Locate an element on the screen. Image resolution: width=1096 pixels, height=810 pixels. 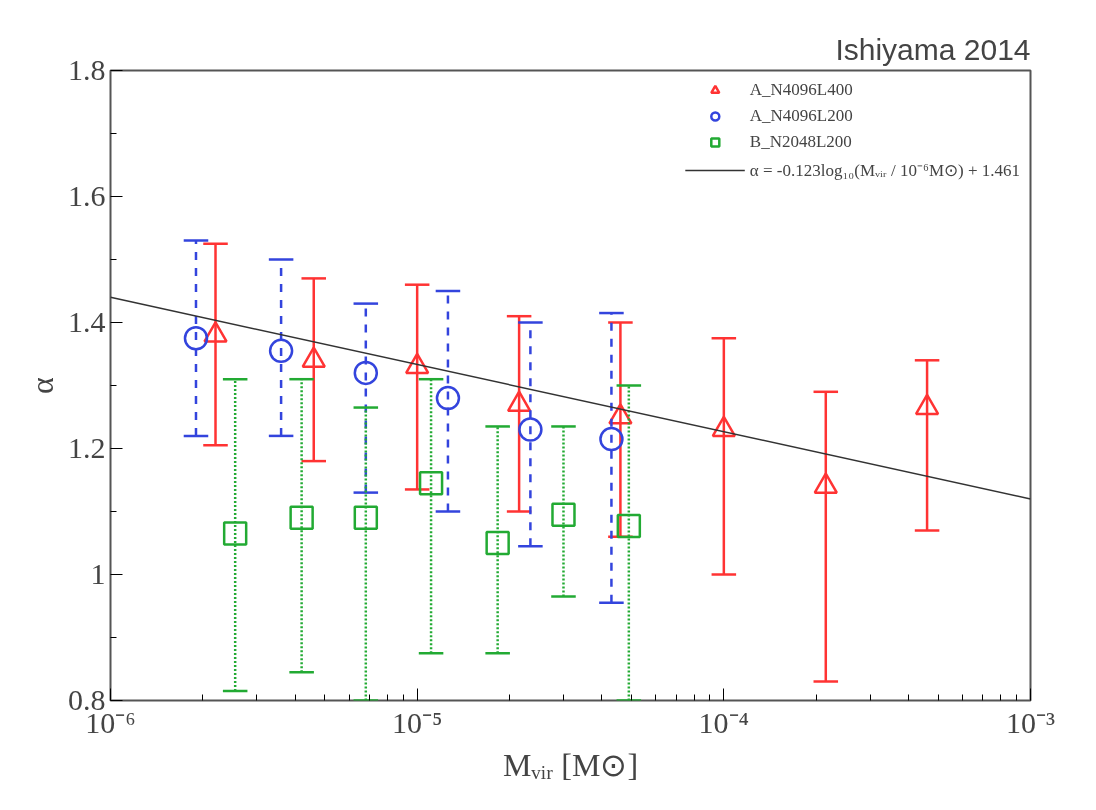
x-axis-title: Mᵥᵢᵣ [M⊙] is located at coordinates (570, 764).